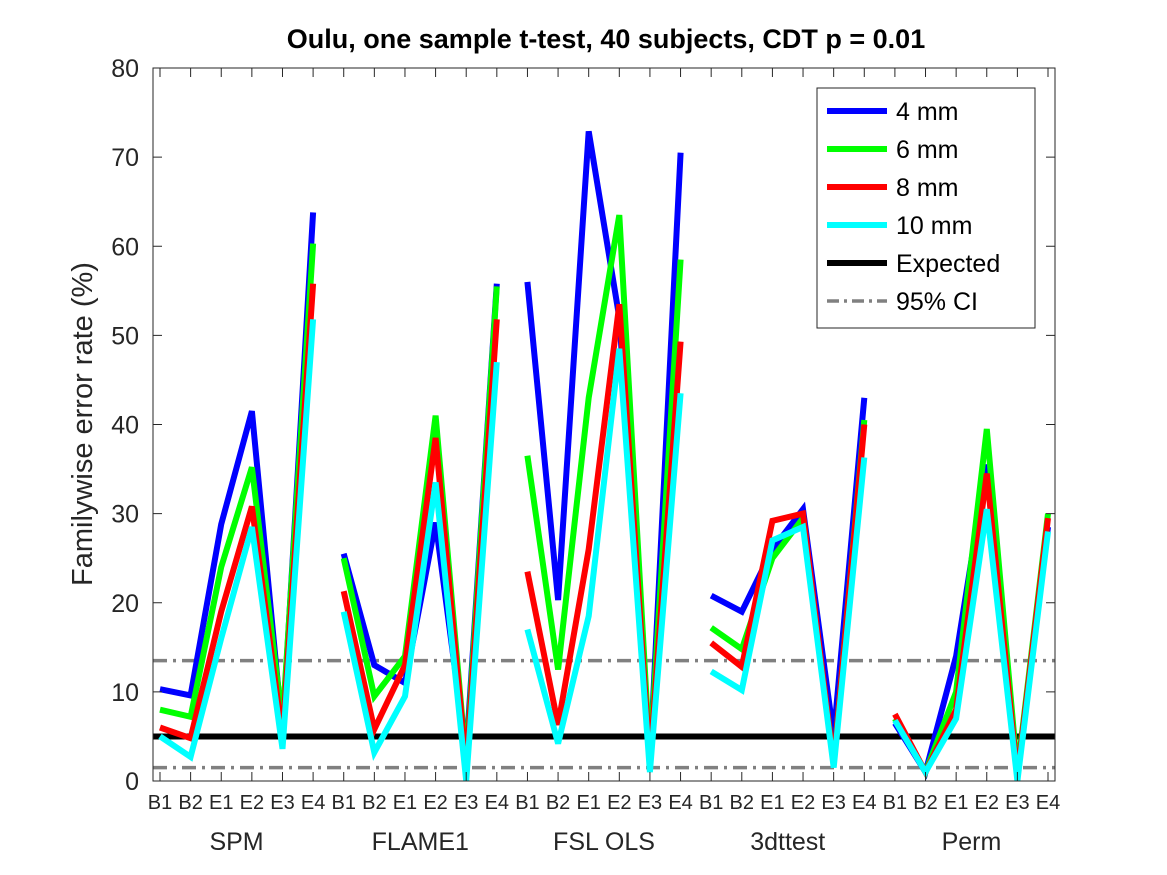  I want to click on y-tick-label: 30, so click(125, 515).